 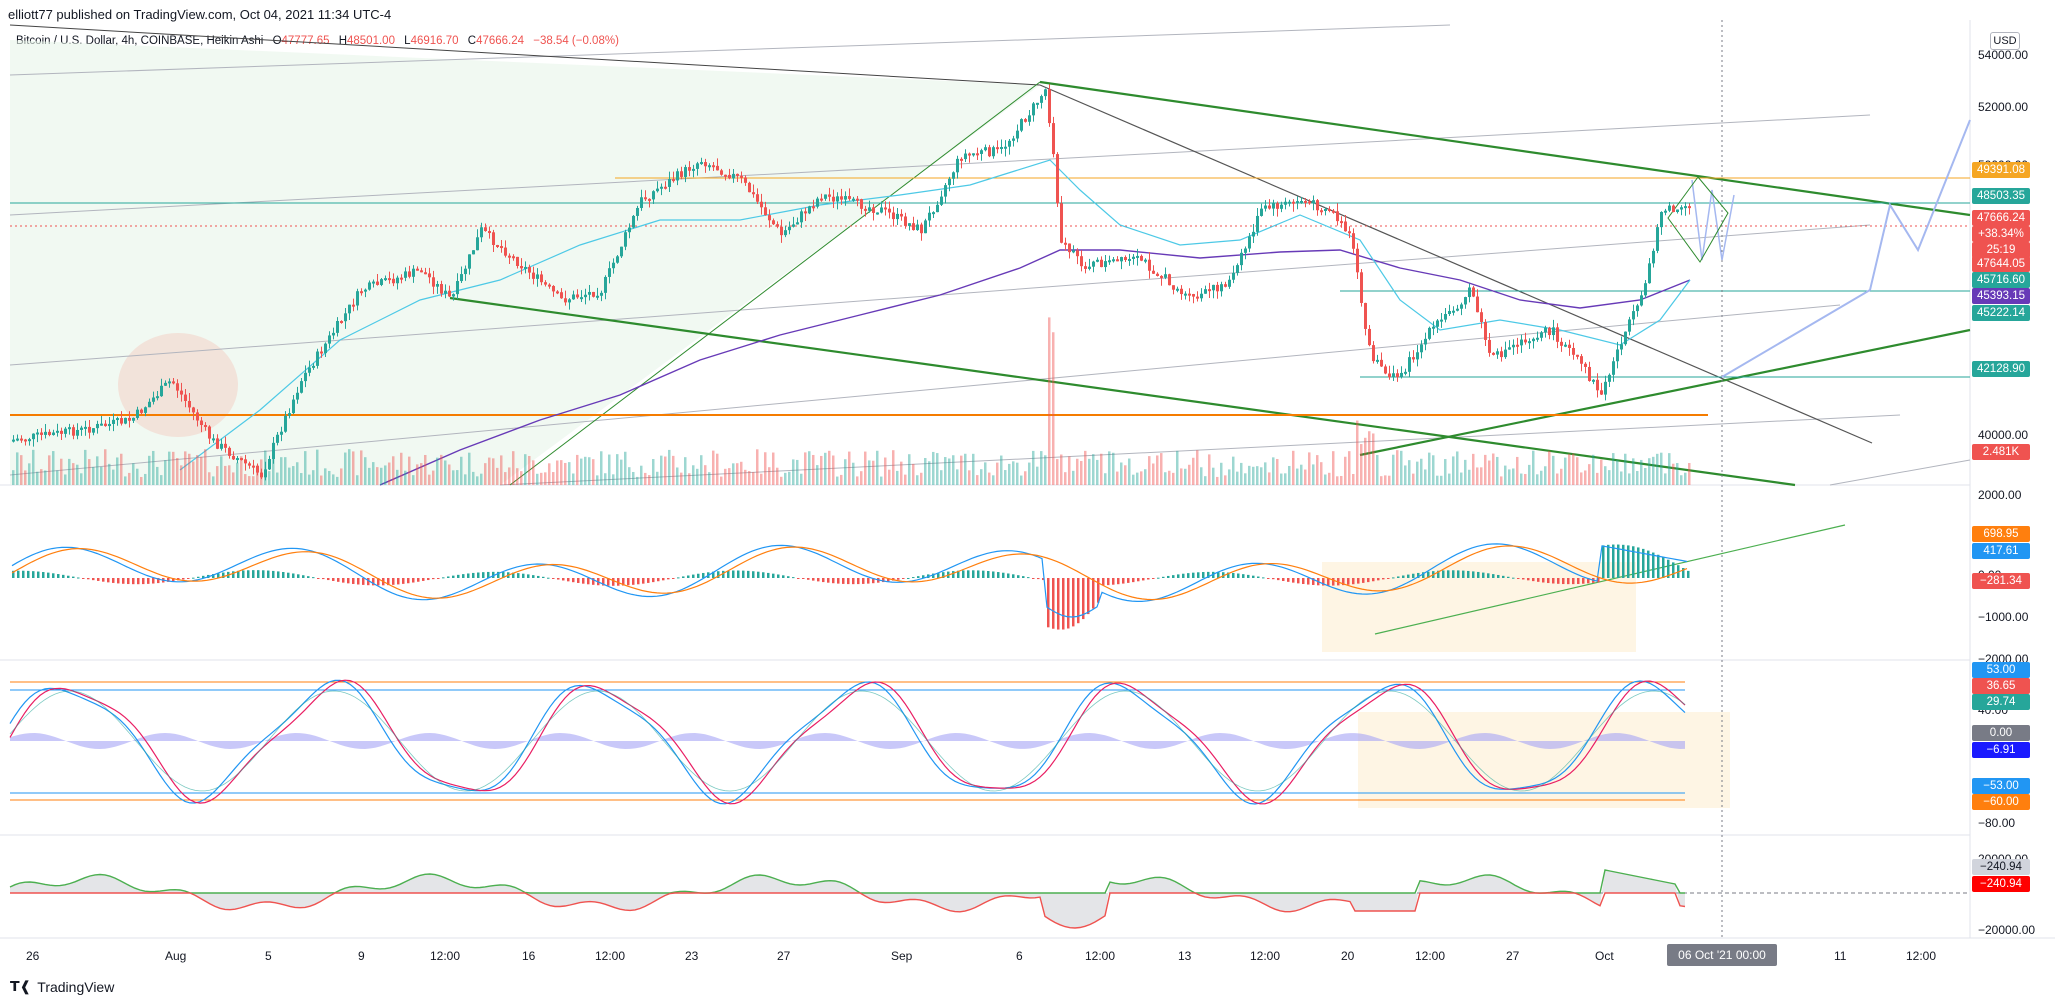 What do you see at coordinates (2005, 41) in the screenshot?
I see `currency-badge: USD` at bounding box center [2005, 41].